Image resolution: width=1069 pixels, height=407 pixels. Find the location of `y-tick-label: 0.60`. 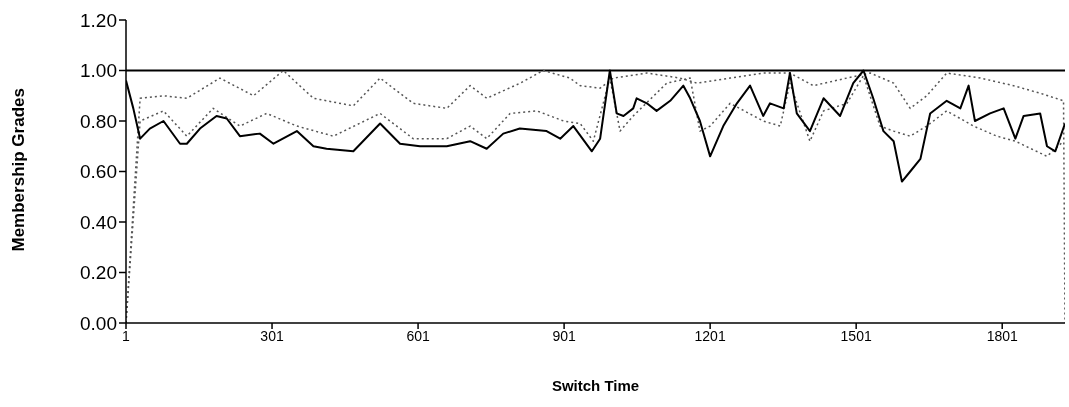

y-tick-label: 0.60 is located at coordinates (98, 172).